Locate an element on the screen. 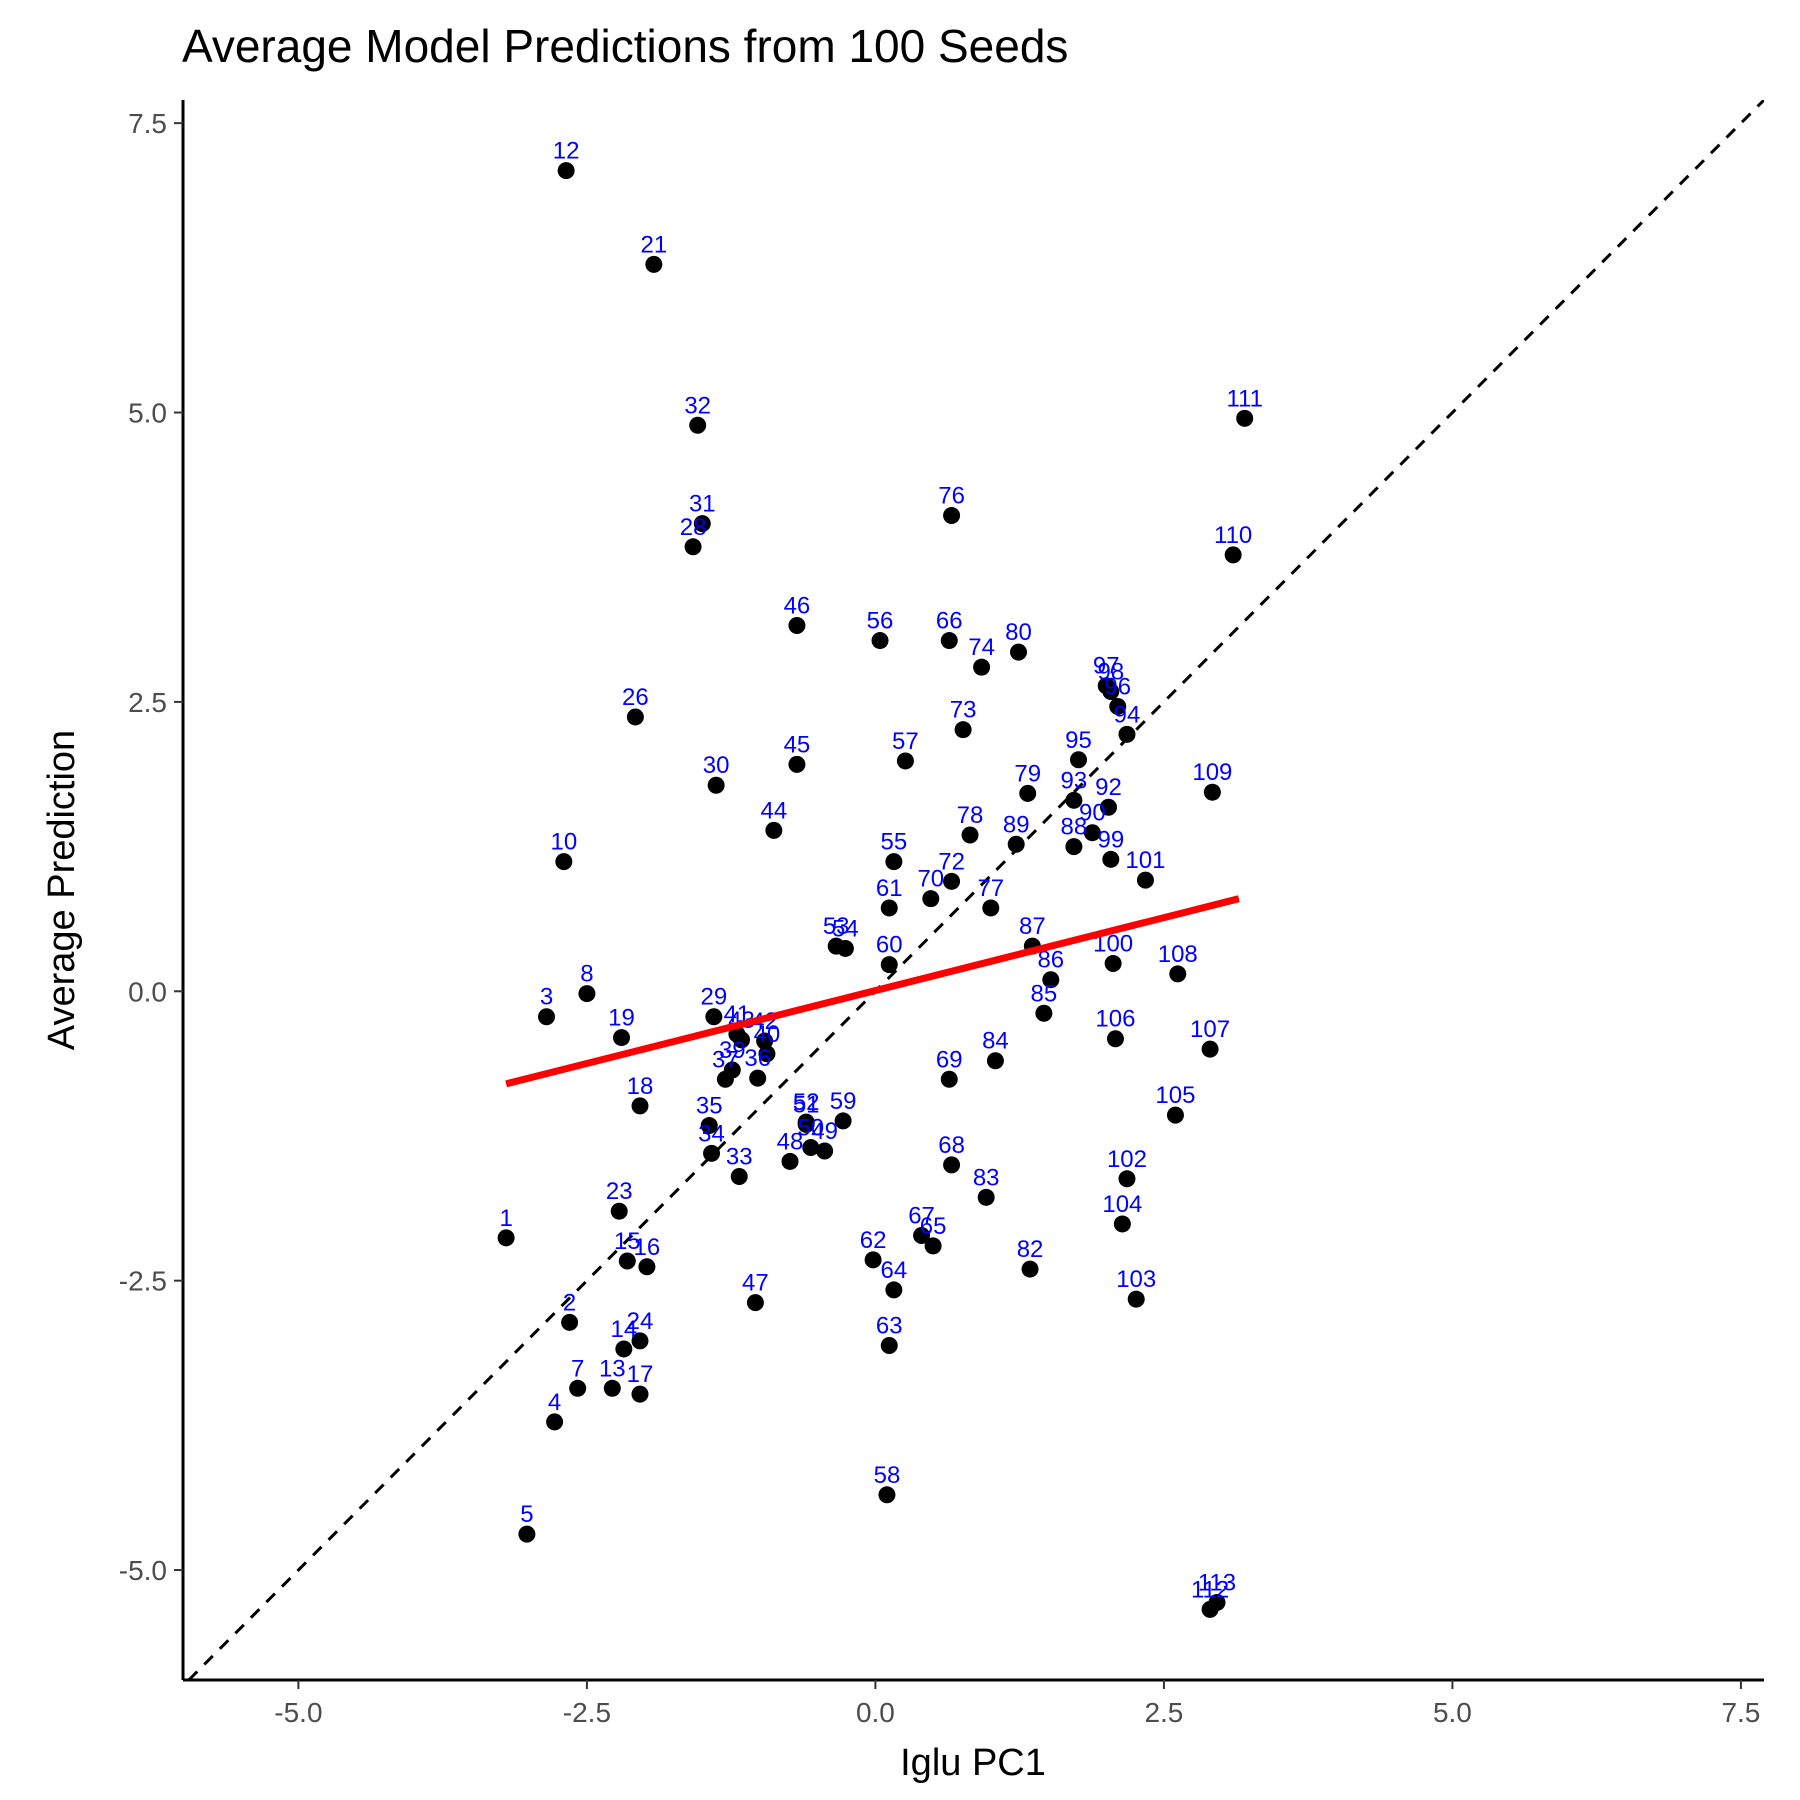  x-tick-label: -5.0 is located at coordinates (298, 1712).